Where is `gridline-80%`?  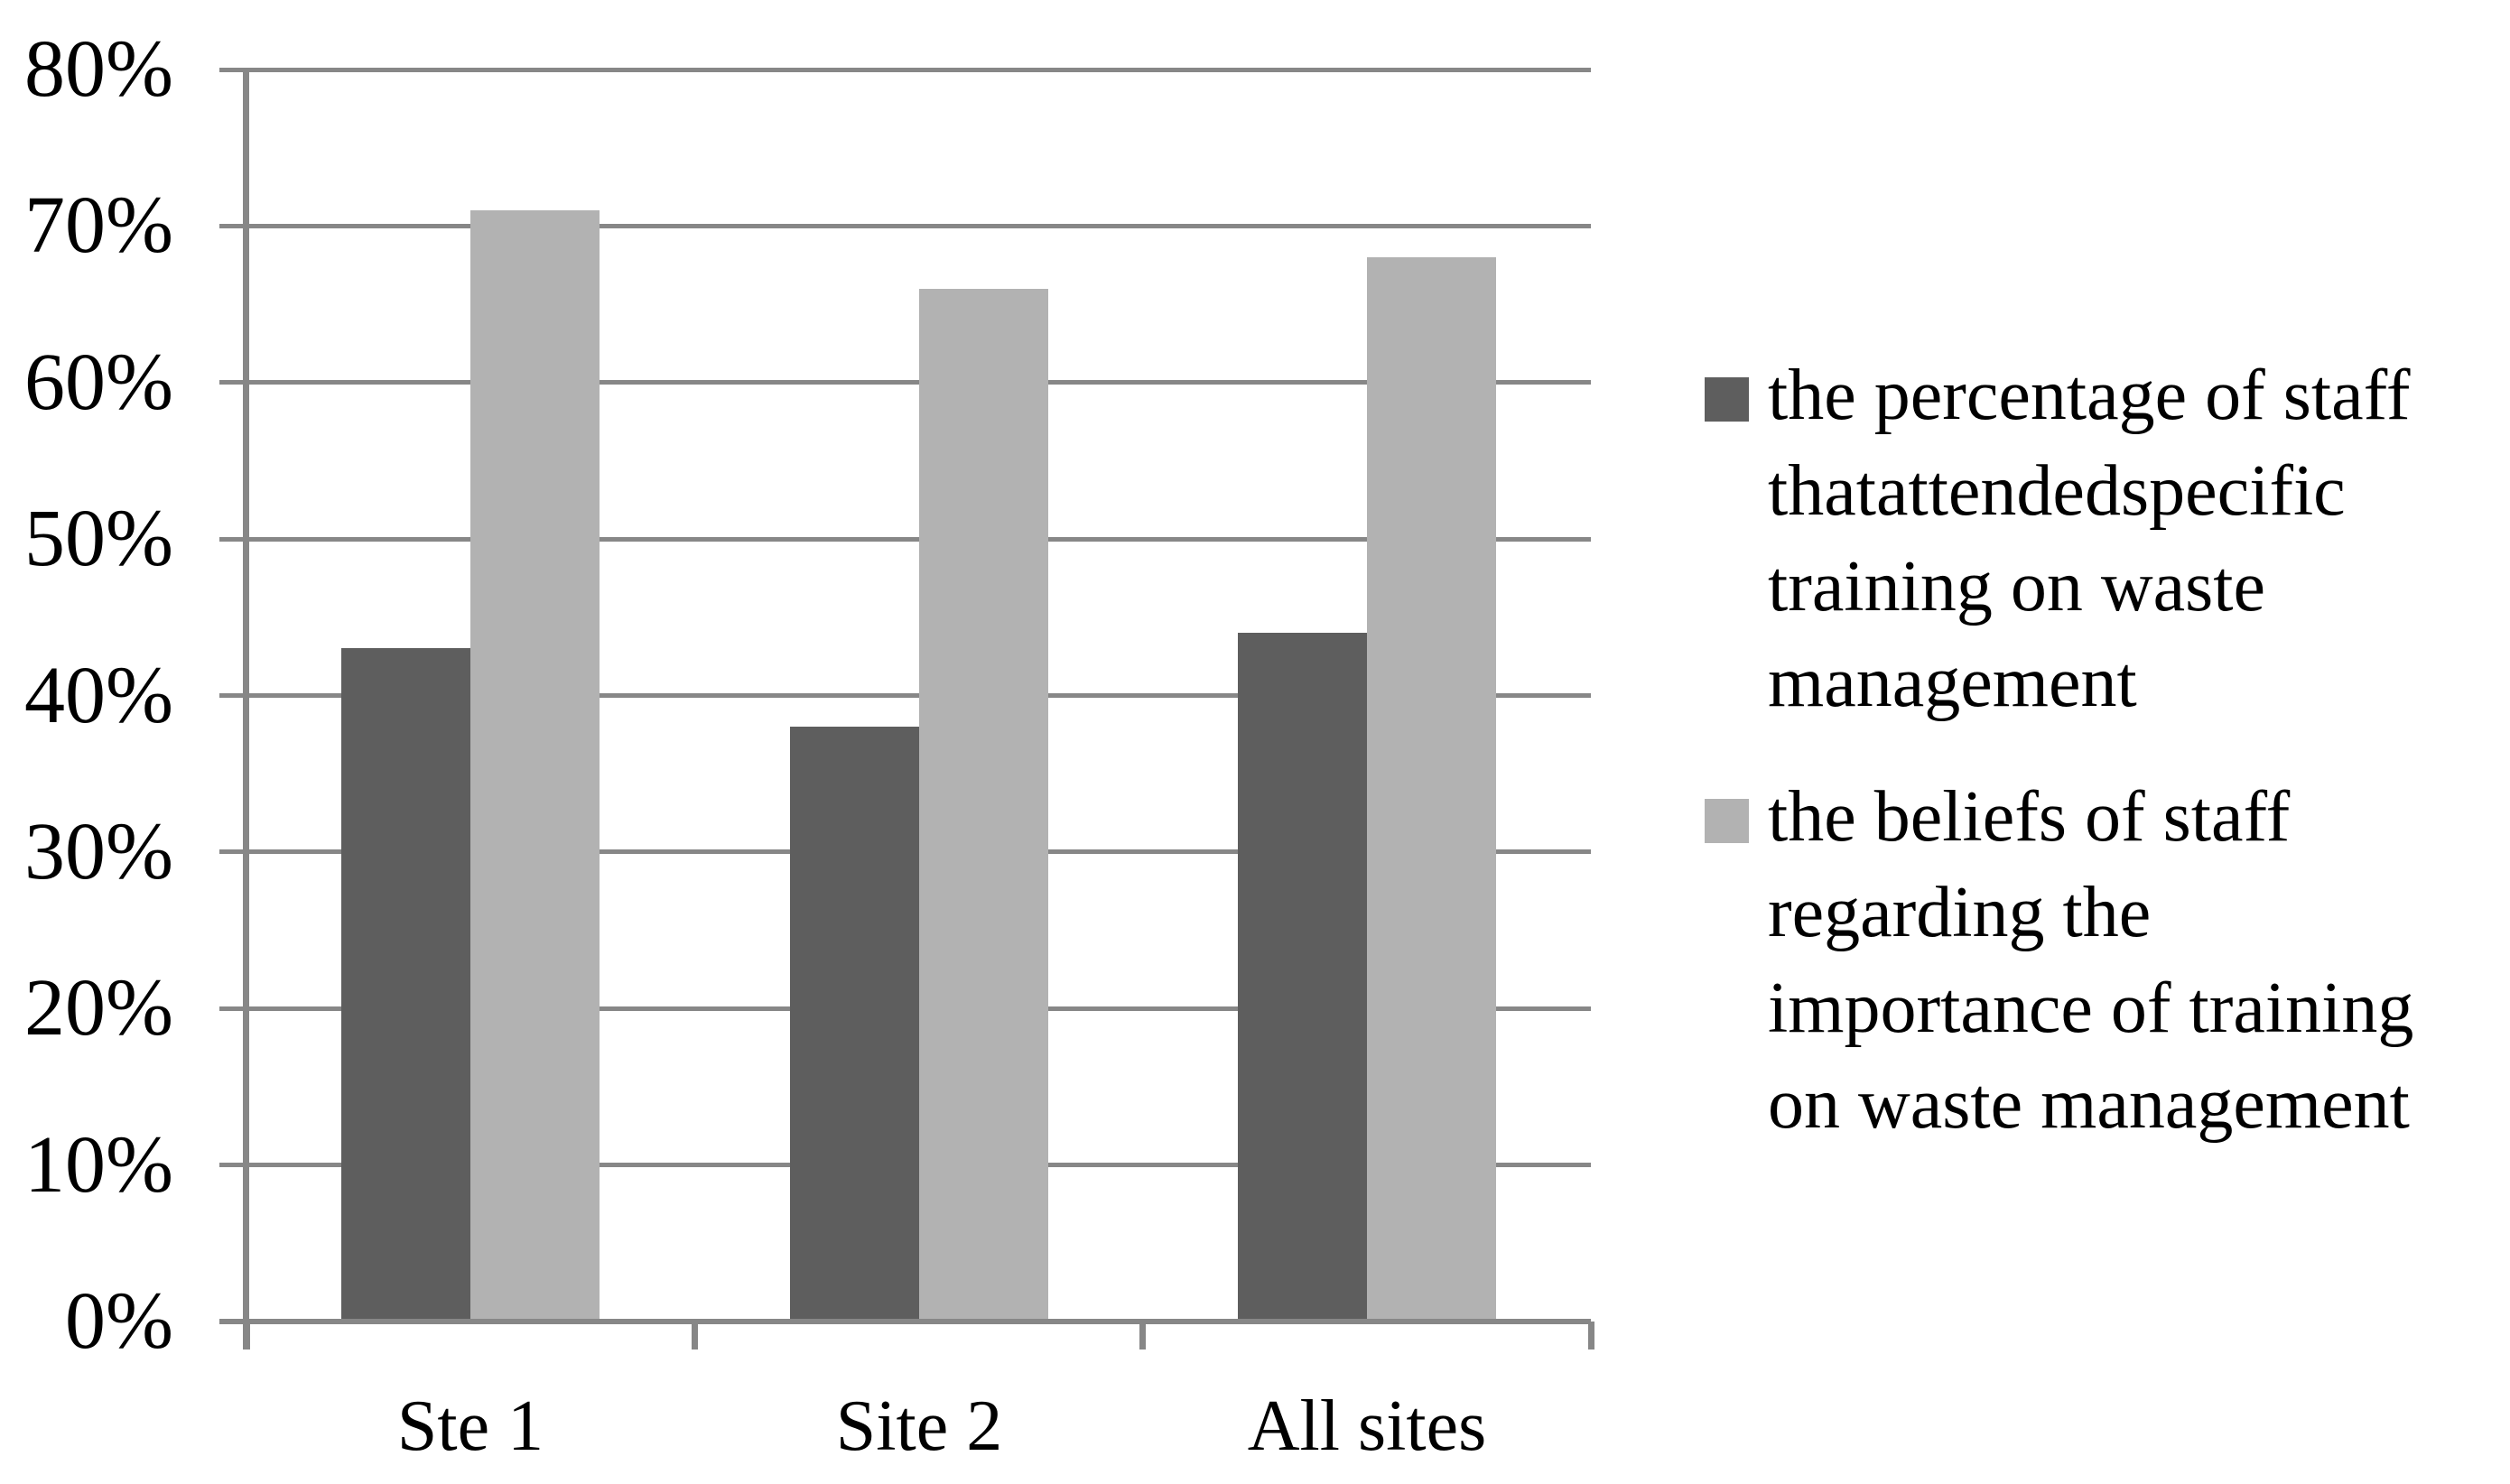 gridline-80% is located at coordinates (905, 70).